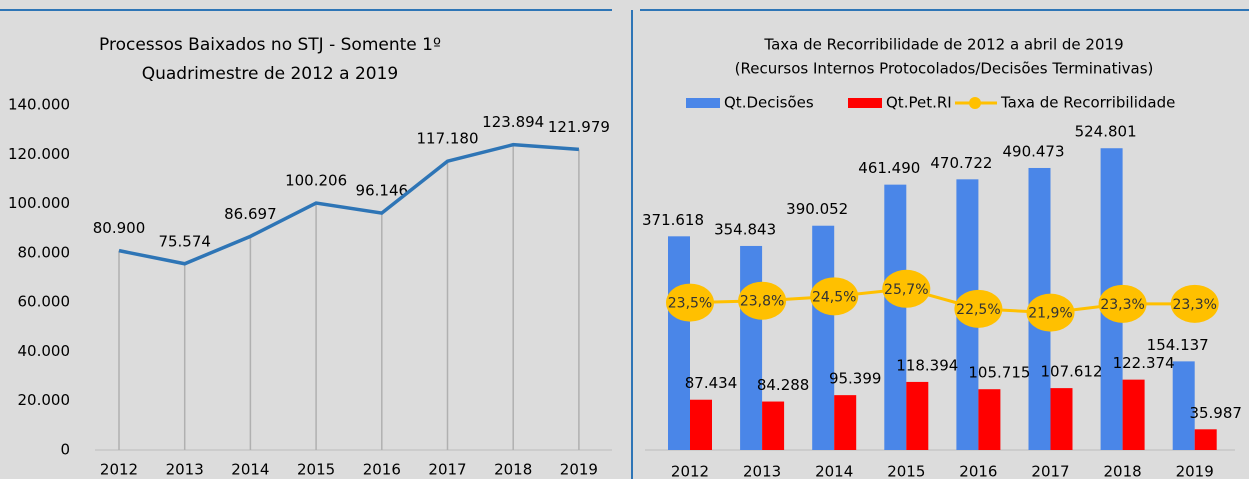  I want to click on data-label: 123.894, so click(513, 122).